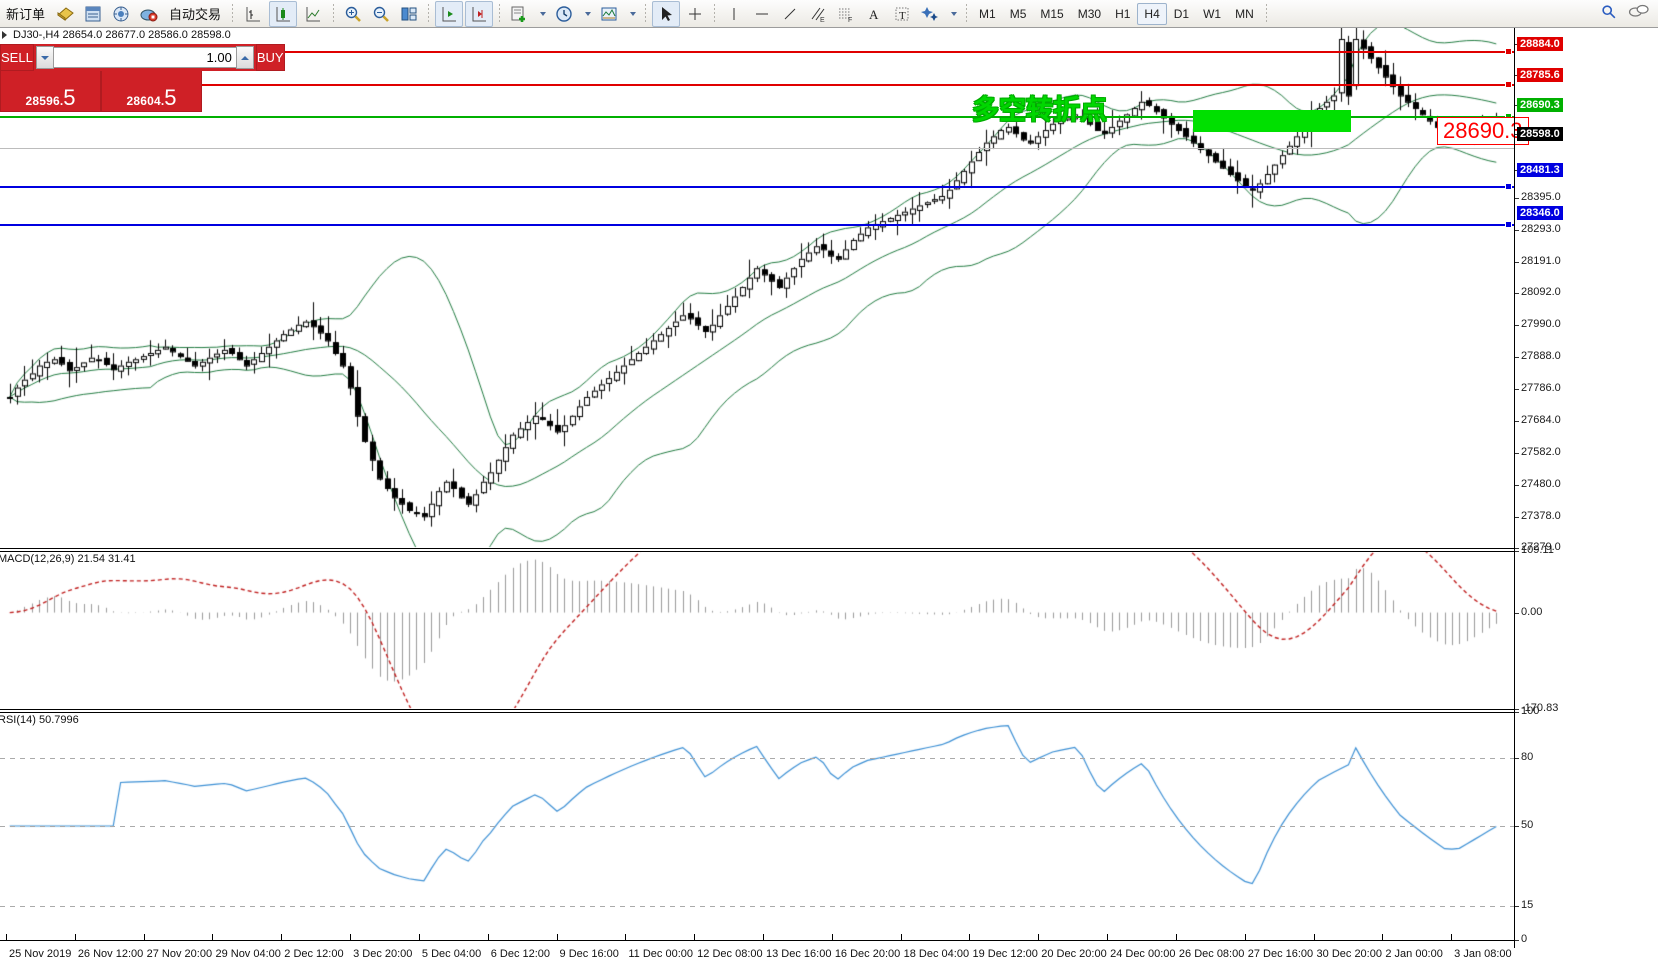  Describe the element at coordinates (666, 13) in the screenshot. I see `cursor-icon` at that location.